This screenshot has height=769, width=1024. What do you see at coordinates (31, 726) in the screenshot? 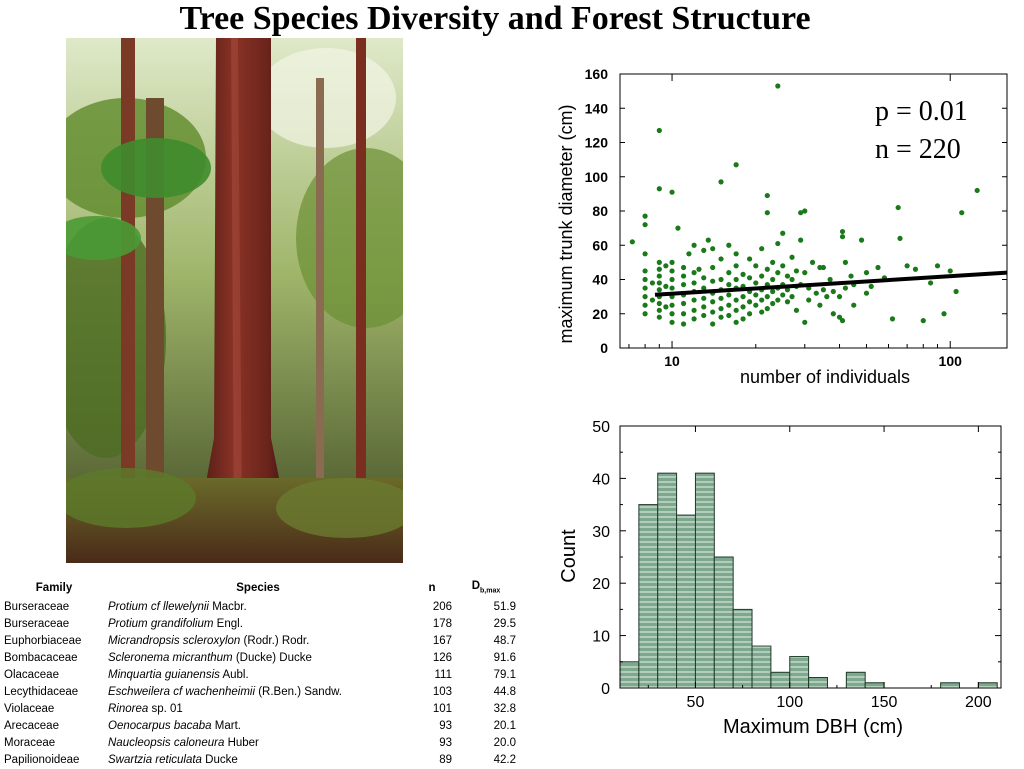
I see `cell-family: Arecaceae` at bounding box center [31, 726].